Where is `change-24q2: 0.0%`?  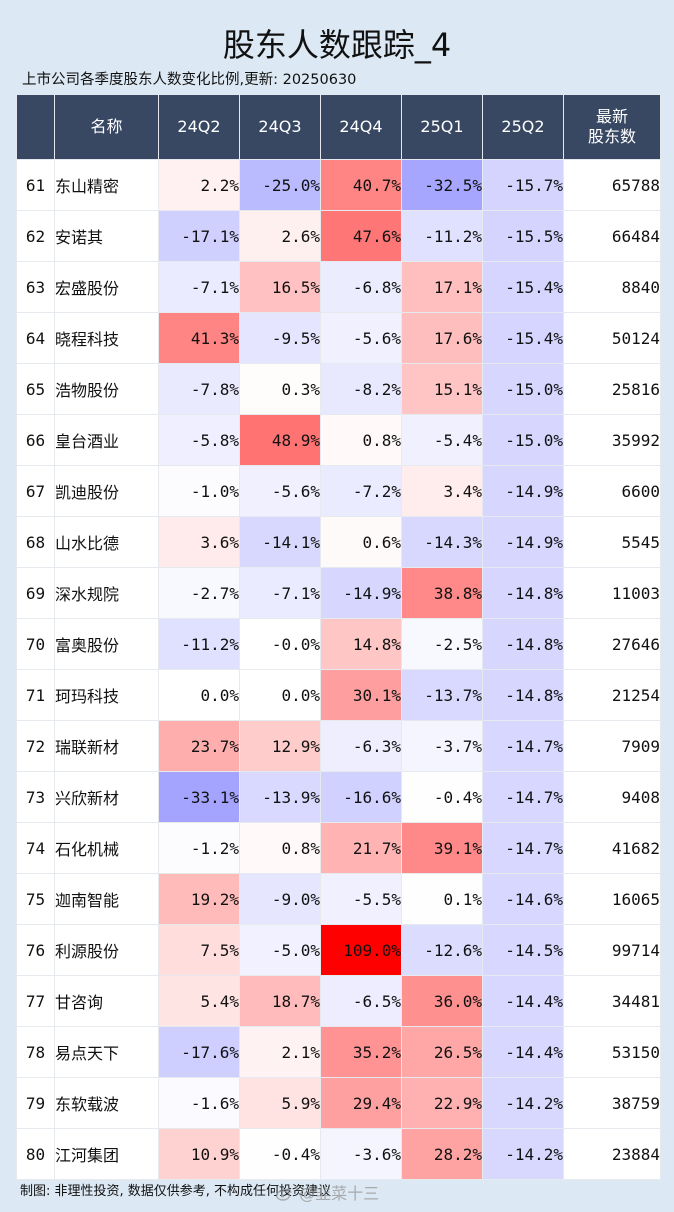 change-24q2: 0.0% is located at coordinates (199, 695).